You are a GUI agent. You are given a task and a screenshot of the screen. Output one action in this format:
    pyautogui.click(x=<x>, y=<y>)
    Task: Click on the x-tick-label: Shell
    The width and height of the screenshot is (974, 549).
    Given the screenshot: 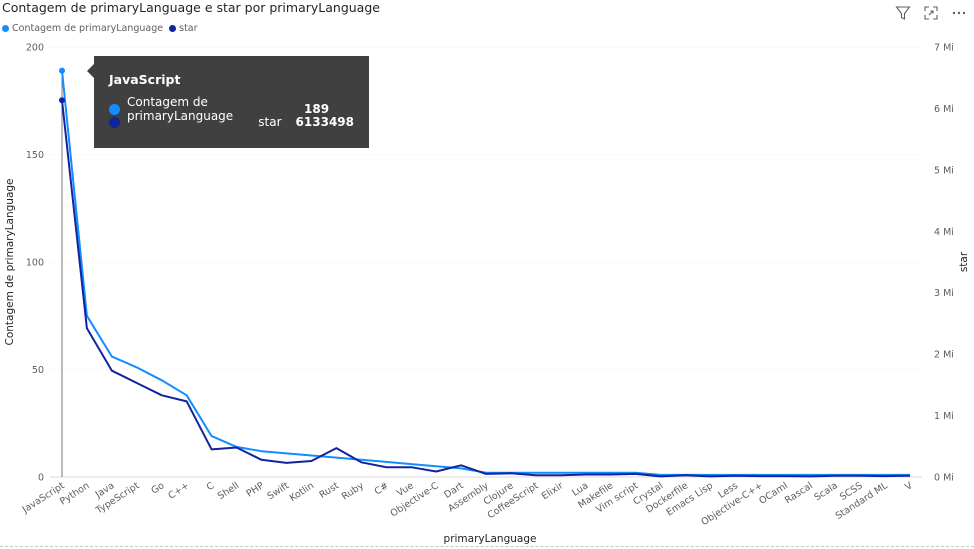 What is the action you would take?
    pyautogui.click(x=228, y=491)
    